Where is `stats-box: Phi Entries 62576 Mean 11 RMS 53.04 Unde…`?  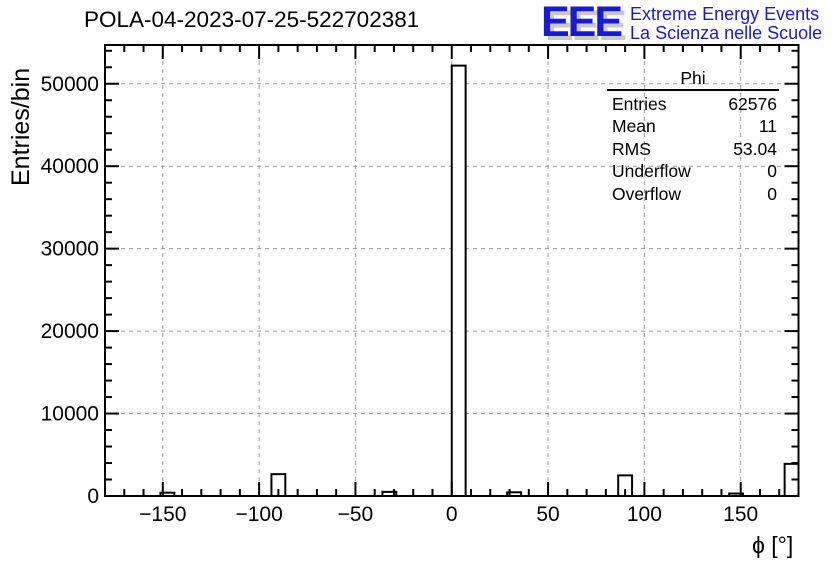
stats-box: Phi Entries 62576 Mean 11 RMS 53.04 Unde… is located at coordinates (693, 137).